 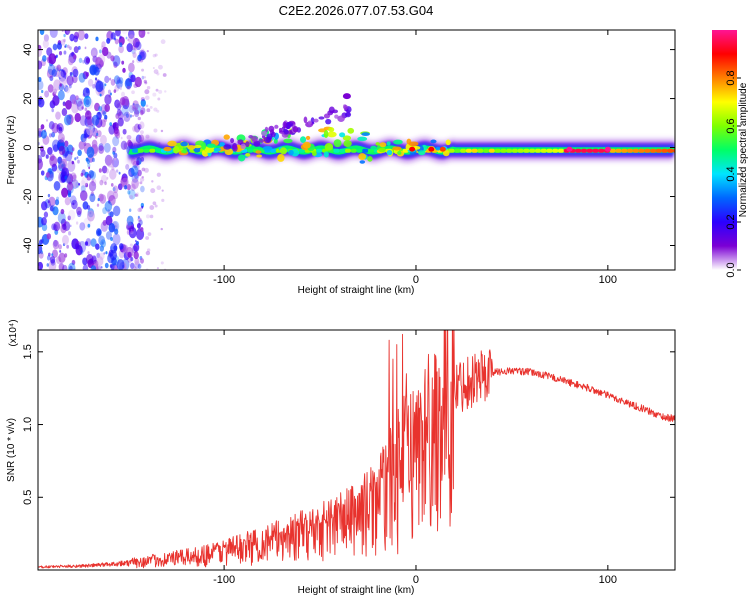 What do you see at coordinates (28, 351) in the screenshot?
I see `snr-ytick-label: 1.5` at bounding box center [28, 351].